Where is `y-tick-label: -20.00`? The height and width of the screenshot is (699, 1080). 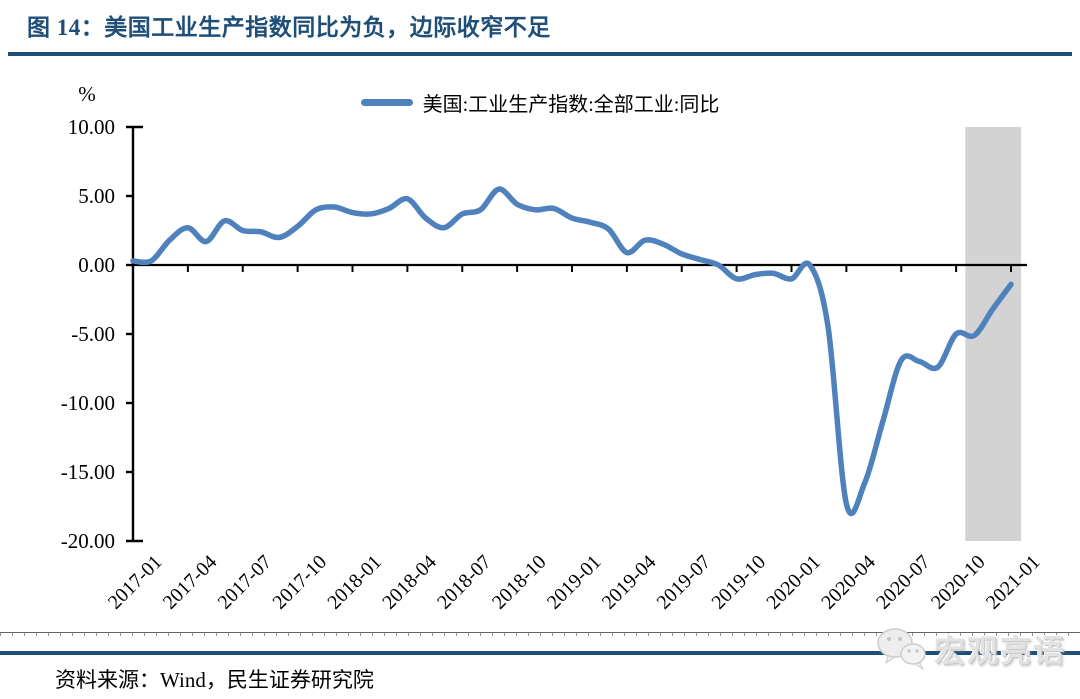 y-tick-label: -20.00 is located at coordinates (88, 541).